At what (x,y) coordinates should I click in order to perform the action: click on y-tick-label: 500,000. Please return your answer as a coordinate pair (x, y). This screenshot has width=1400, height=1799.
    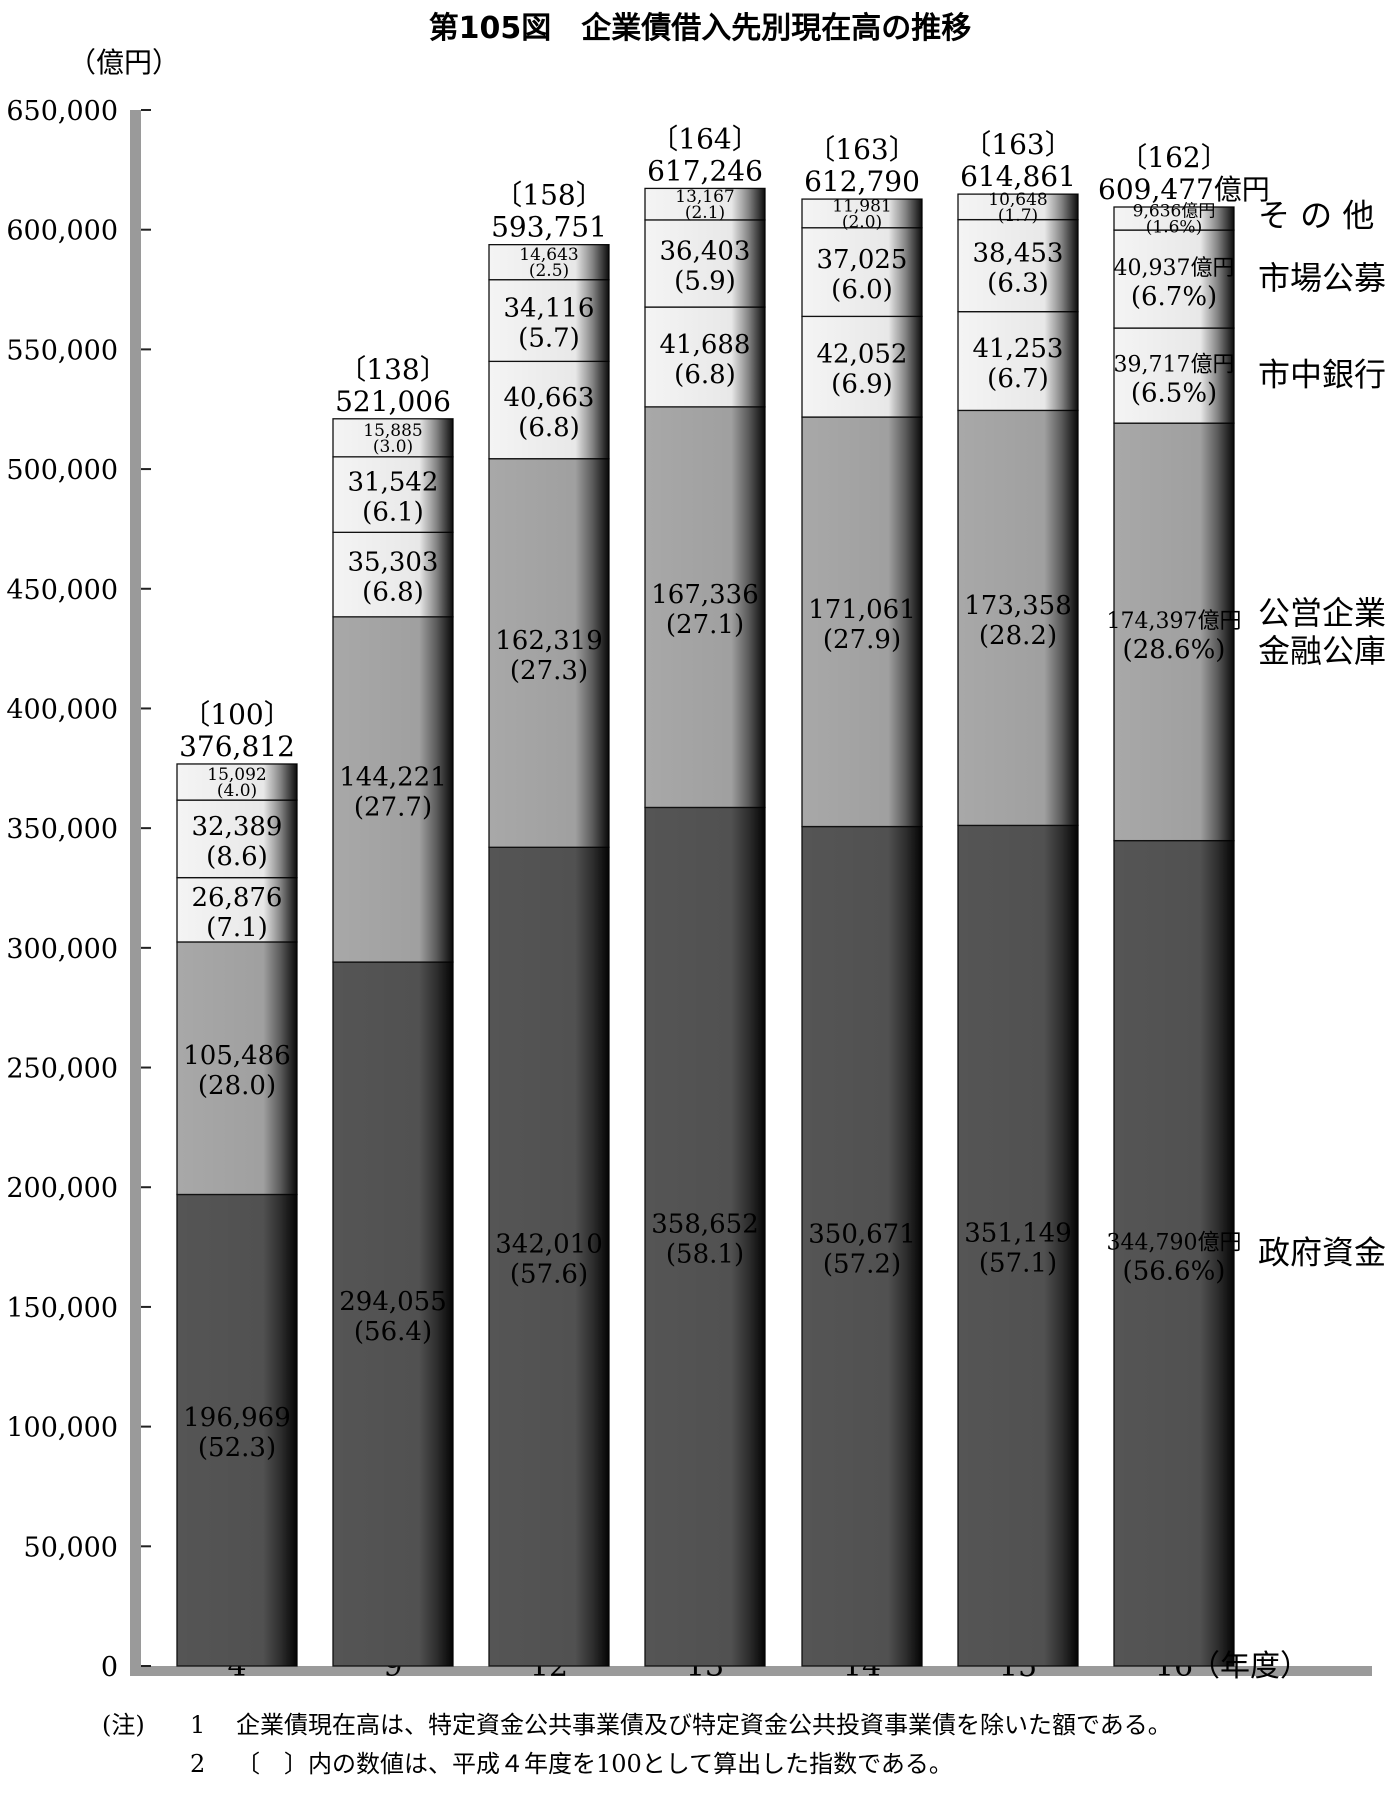
    Looking at the image, I should click on (62, 470).